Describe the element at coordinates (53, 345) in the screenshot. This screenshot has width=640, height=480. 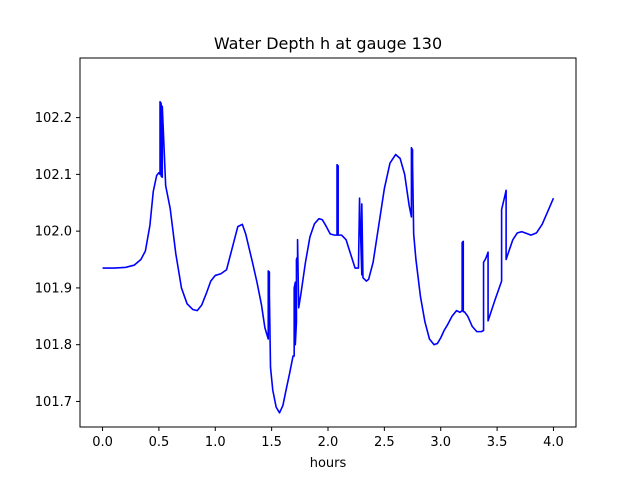
I see `y-tick-label: 101.8` at that location.